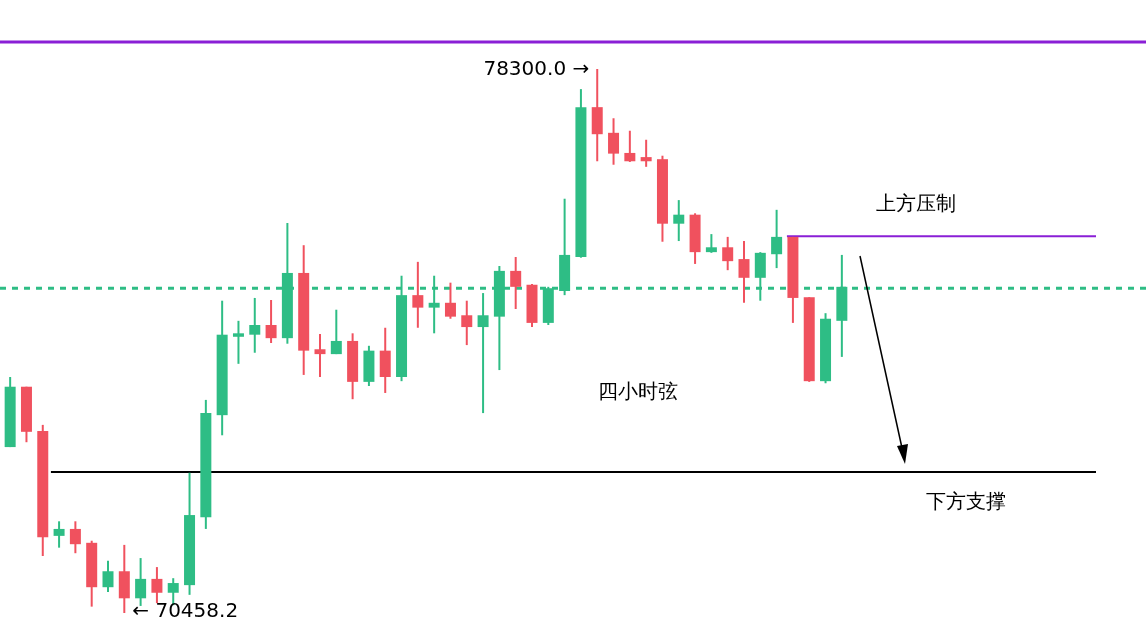 This screenshot has height=641, width=1146. I want to click on ref-line-label: 下方支撑, so click(966, 501).